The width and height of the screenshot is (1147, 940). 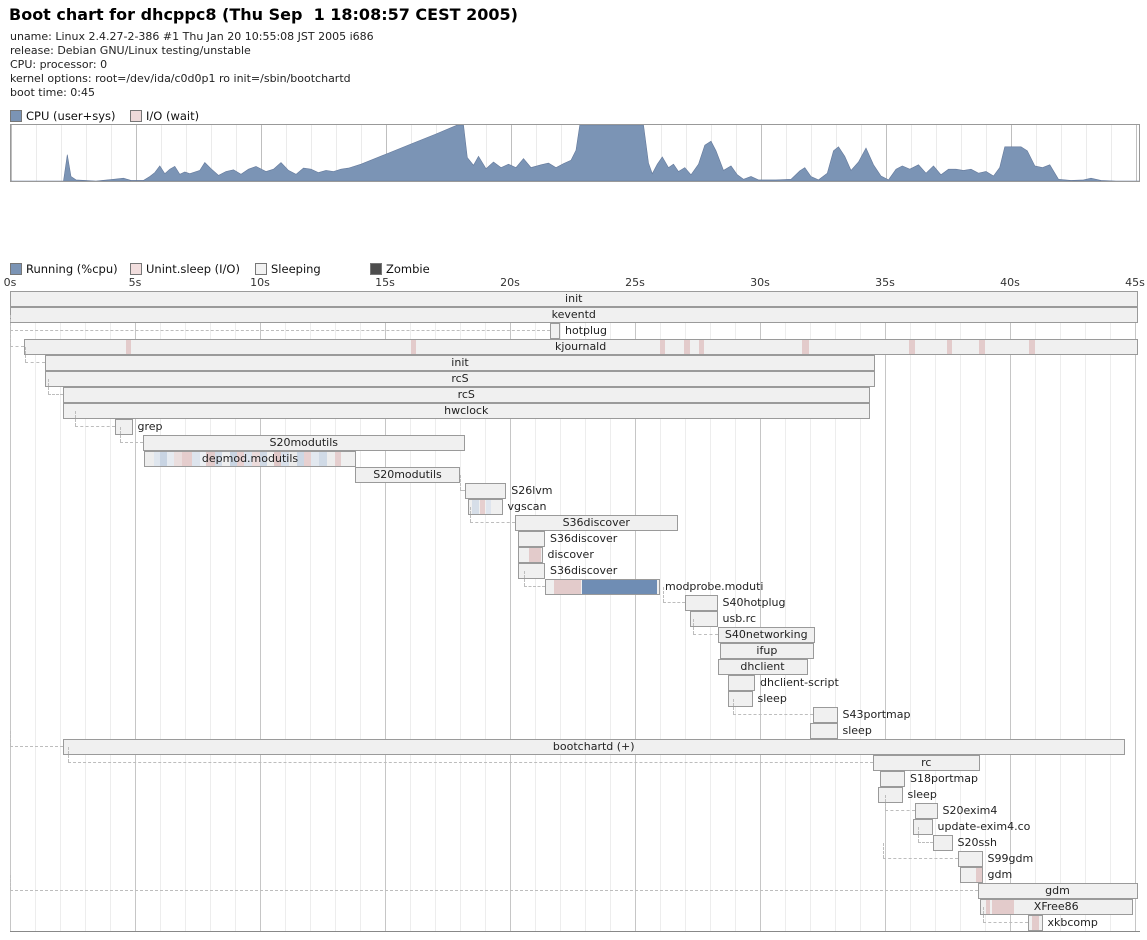 I want to click on process-label: S20ssh, so click(x=977, y=842).